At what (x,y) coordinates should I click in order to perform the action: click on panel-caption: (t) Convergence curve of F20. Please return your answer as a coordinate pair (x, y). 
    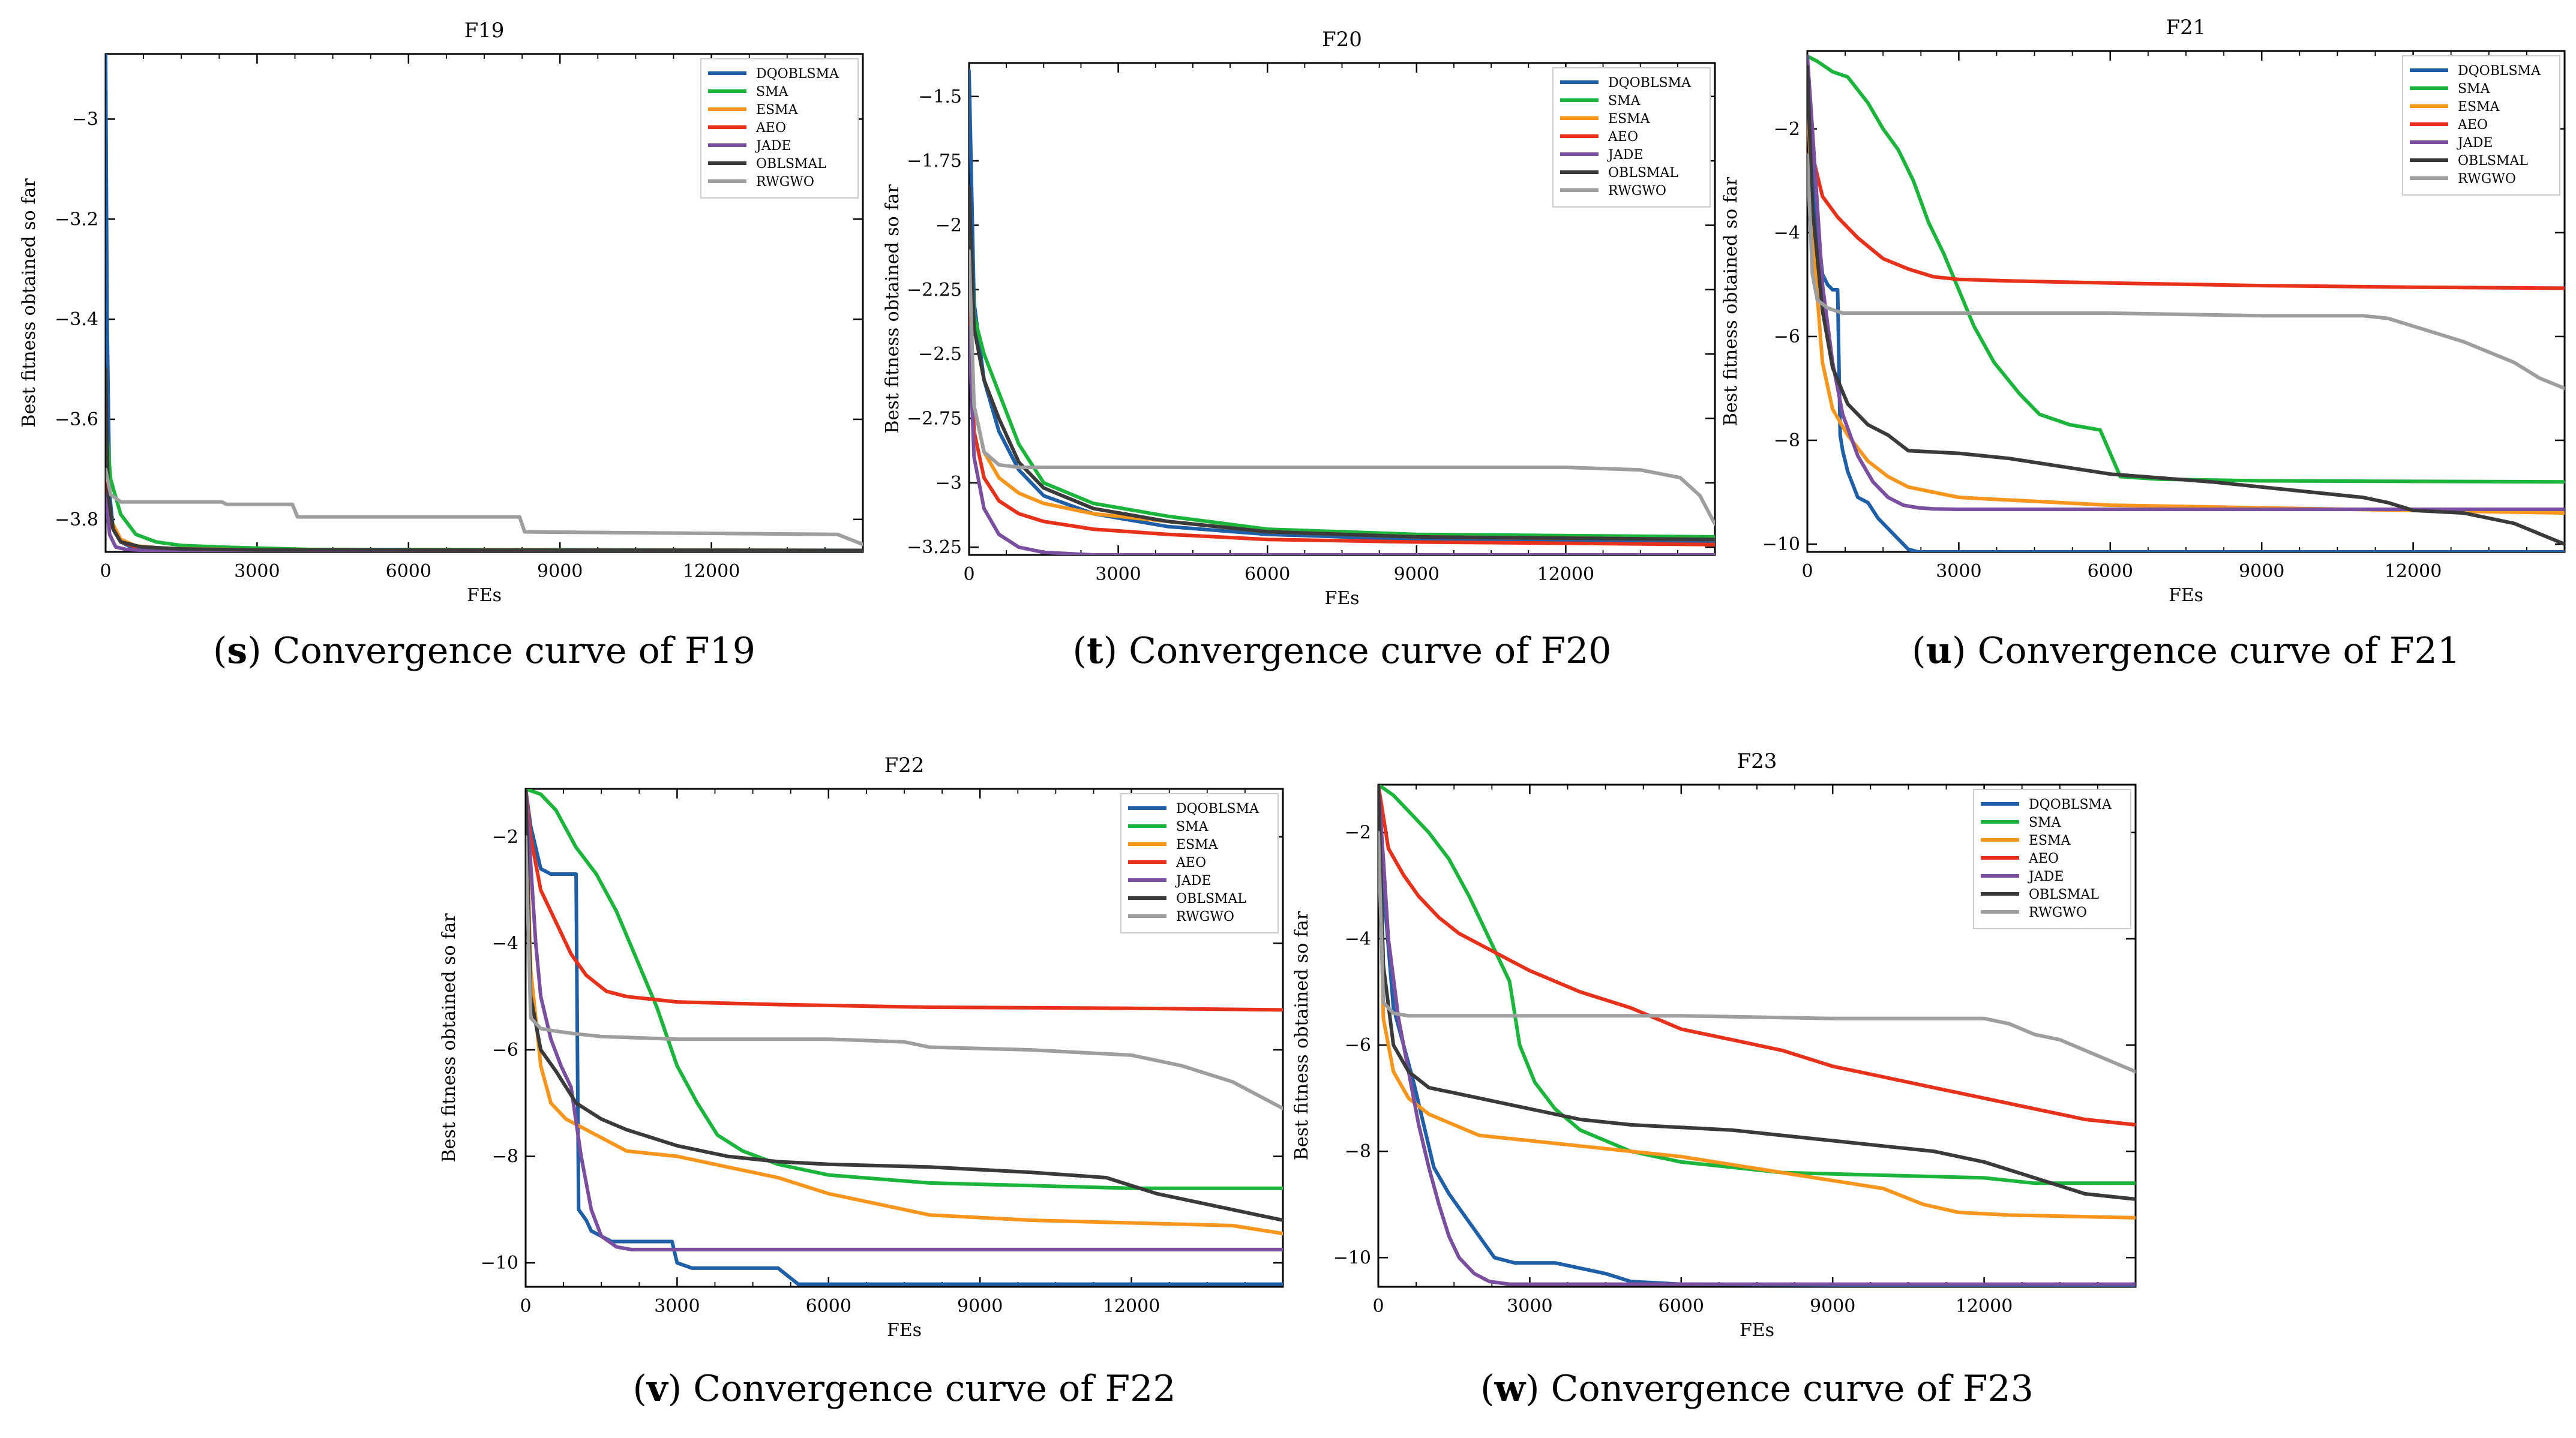
    Looking at the image, I should click on (1342, 651).